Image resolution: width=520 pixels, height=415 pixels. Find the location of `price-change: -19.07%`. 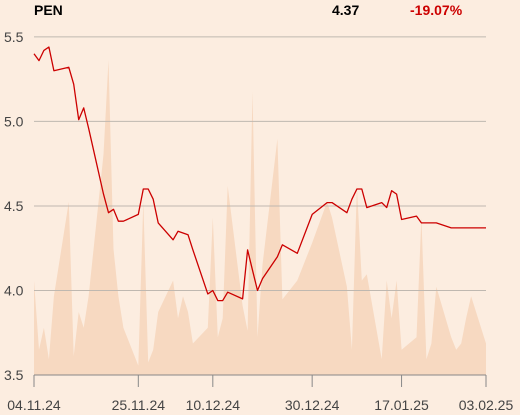

price-change: -19.07% is located at coordinates (436, 10).